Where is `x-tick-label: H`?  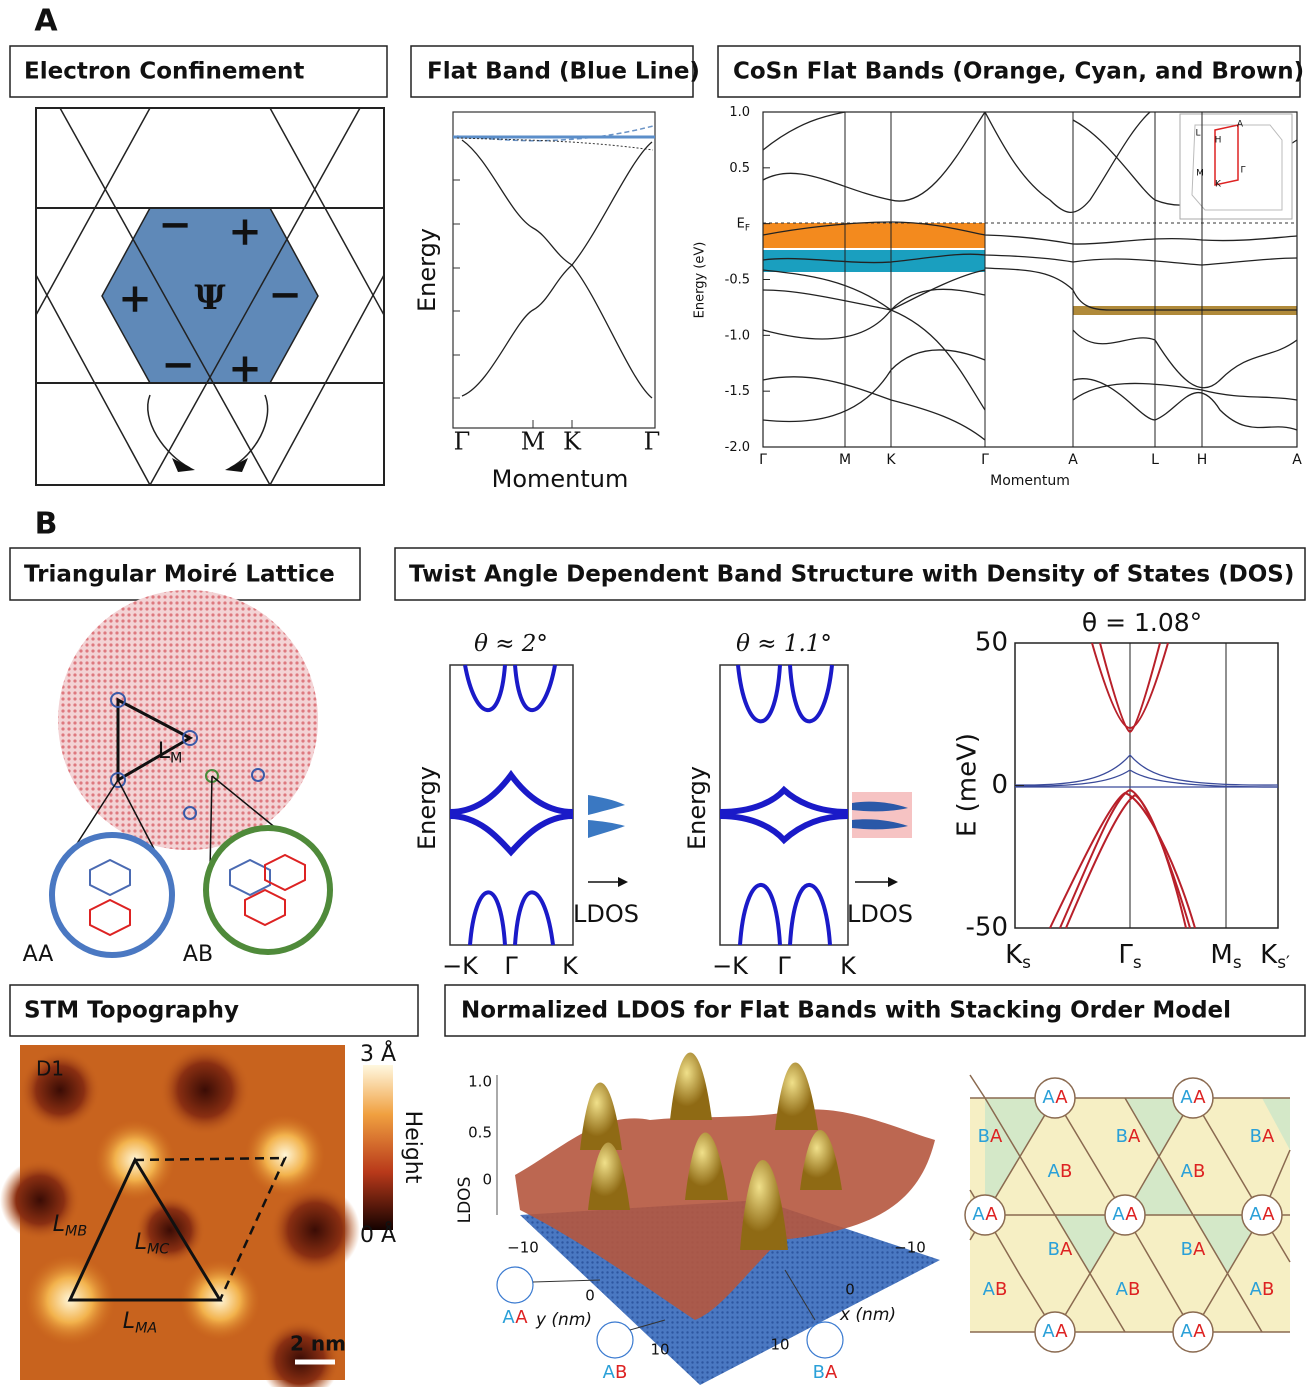
x-tick-label: H is located at coordinates (1202, 460).